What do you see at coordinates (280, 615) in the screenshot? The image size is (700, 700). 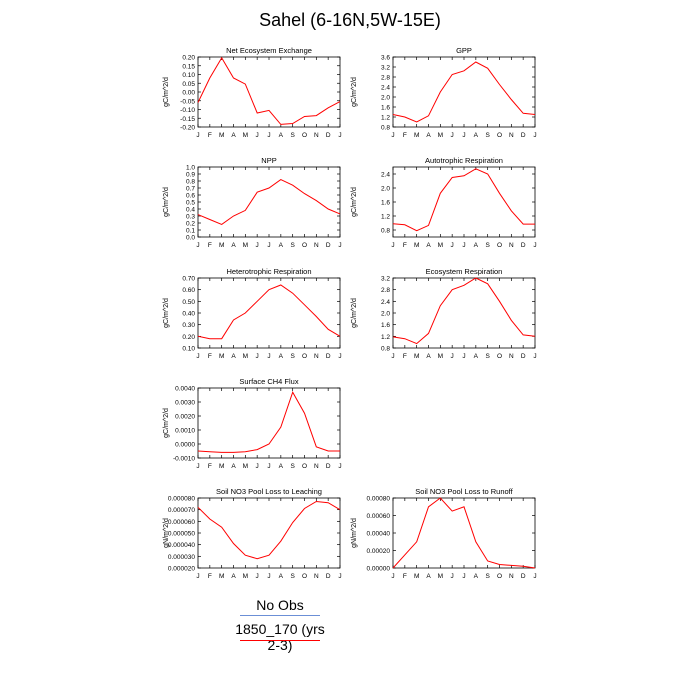 I see `legend-obs-line` at bounding box center [280, 615].